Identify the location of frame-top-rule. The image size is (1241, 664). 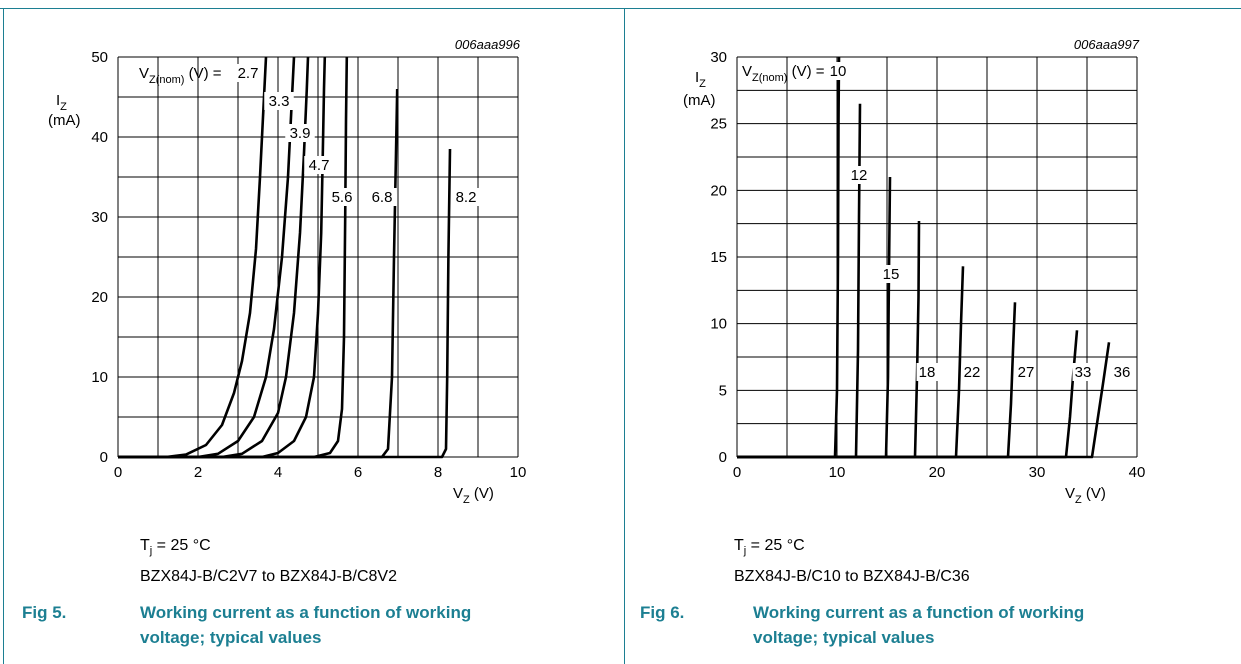
(620, 8).